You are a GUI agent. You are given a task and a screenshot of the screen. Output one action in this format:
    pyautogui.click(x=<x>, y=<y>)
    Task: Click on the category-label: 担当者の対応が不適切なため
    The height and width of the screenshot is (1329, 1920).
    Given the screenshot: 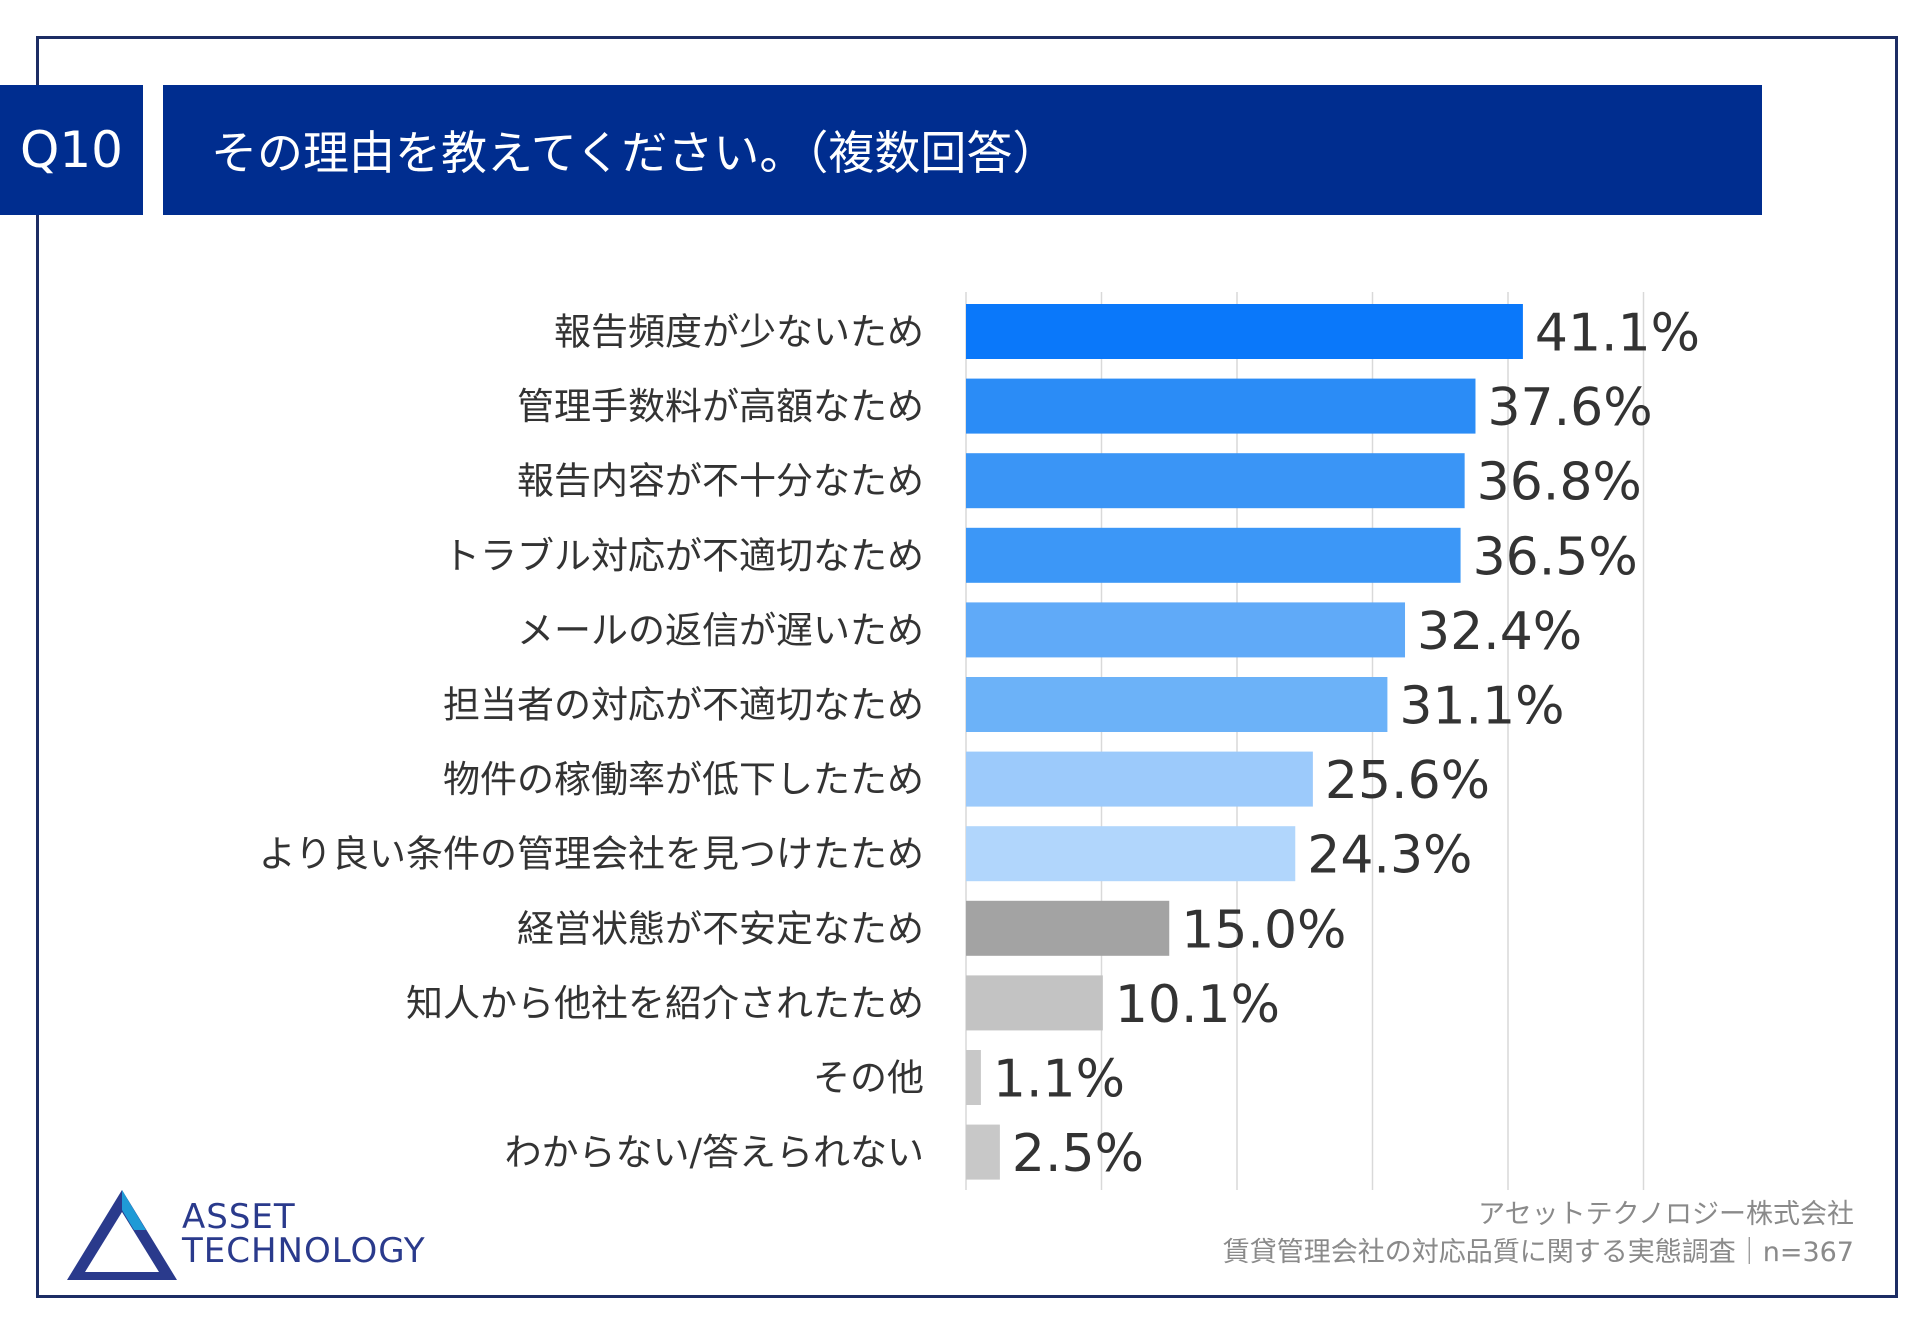 What is the action you would take?
    pyautogui.click(x=683, y=705)
    